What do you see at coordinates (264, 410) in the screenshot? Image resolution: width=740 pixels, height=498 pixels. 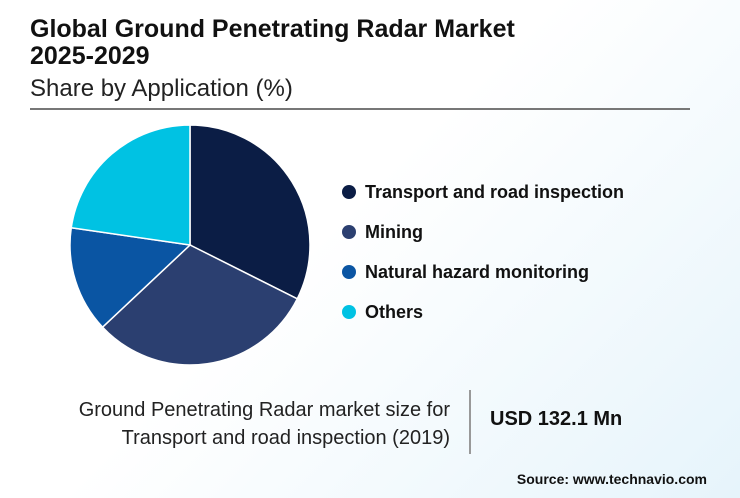 I see `stat-label-line-1: Ground Penetrating Radar market size for` at bounding box center [264, 410].